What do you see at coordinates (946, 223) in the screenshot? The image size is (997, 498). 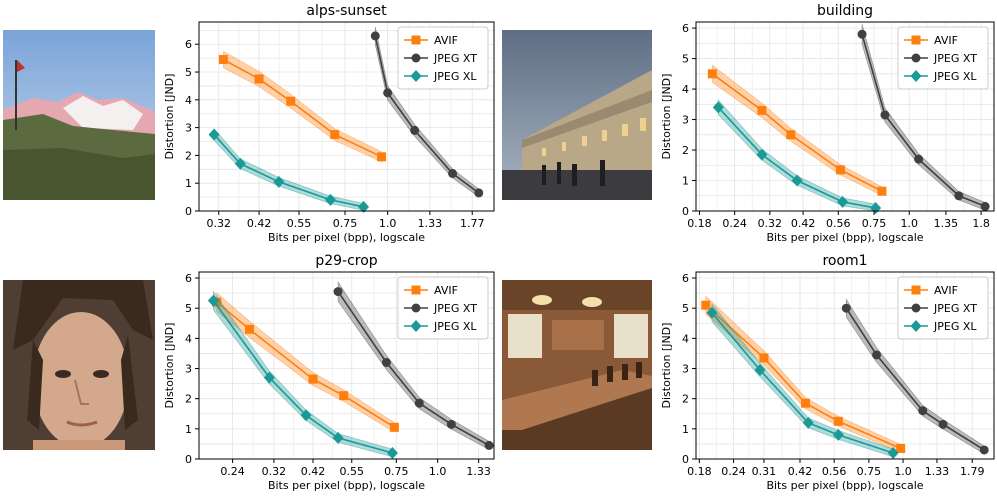 I see `x-tick-label: 1.35` at bounding box center [946, 223].